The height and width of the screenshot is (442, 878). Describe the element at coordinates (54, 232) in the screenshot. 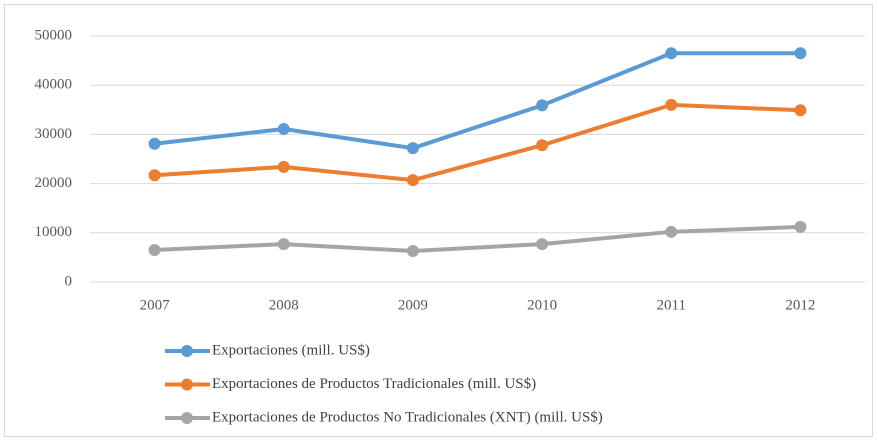

I see `y-tick-label: 10000` at that location.